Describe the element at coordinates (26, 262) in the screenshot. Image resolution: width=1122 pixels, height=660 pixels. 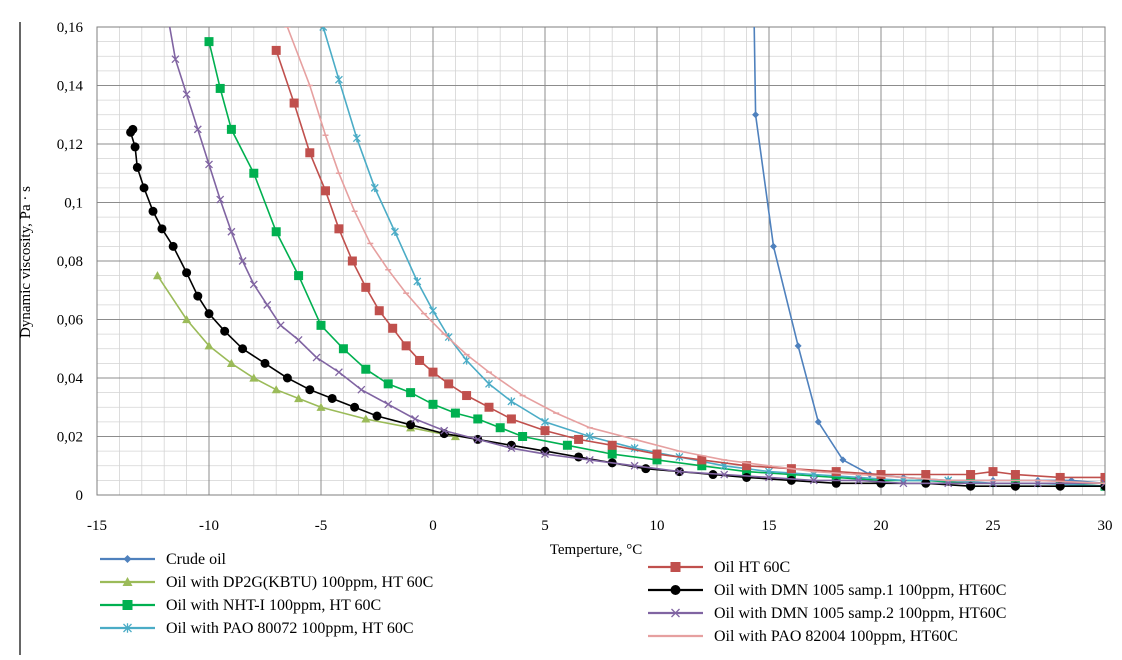
I see `y-axis-label: Dynamic viscosity, Pa · s` at that location.